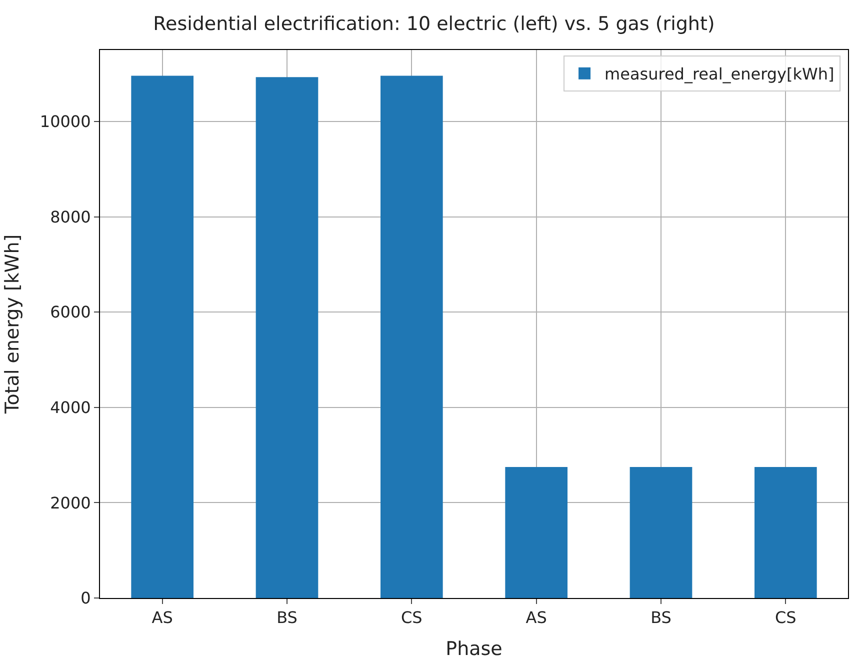 Image resolution: width=868 pixels, height=668 pixels. I want to click on y-tick-label: 2000, so click(70, 502).